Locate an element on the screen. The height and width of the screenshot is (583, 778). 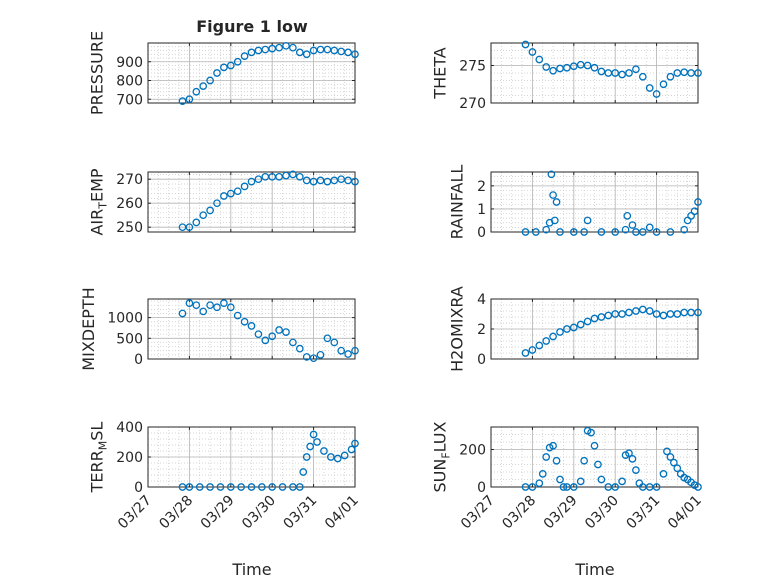
x-tick-label: 03/28 is located at coordinates (176, 513).